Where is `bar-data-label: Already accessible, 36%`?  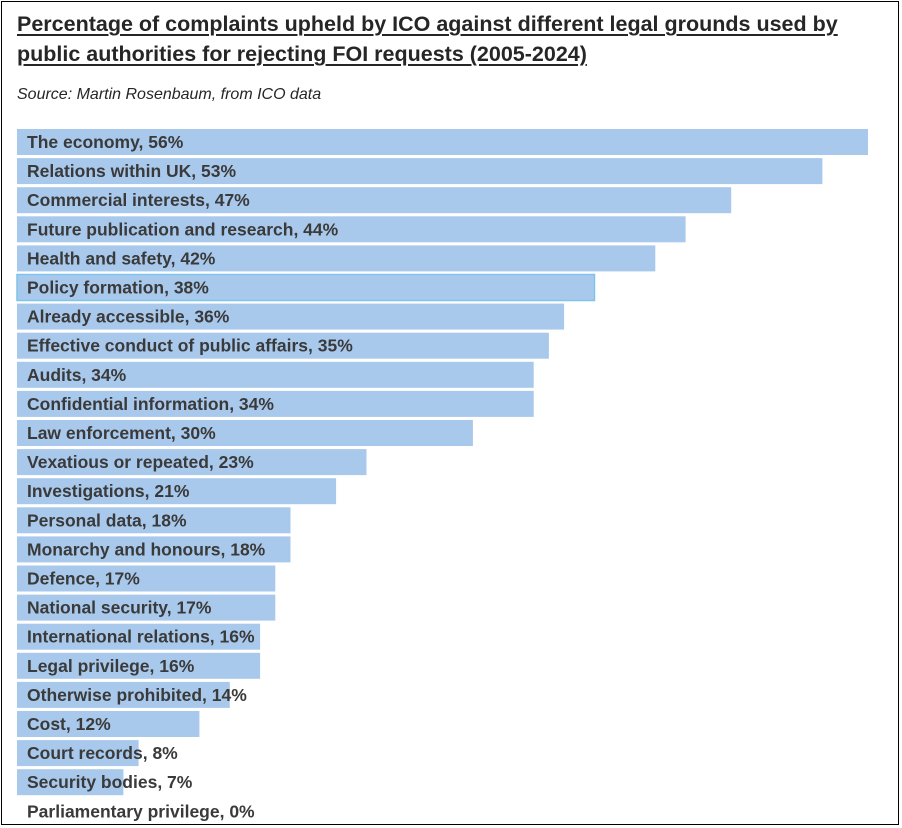 bar-data-label: Already accessible, 36% is located at coordinates (128, 317).